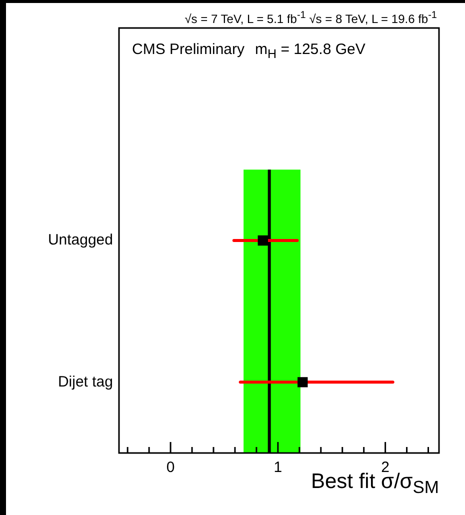  Describe the element at coordinates (85, 381) in the screenshot. I see `y-tick-label: Dijet tag` at that location.